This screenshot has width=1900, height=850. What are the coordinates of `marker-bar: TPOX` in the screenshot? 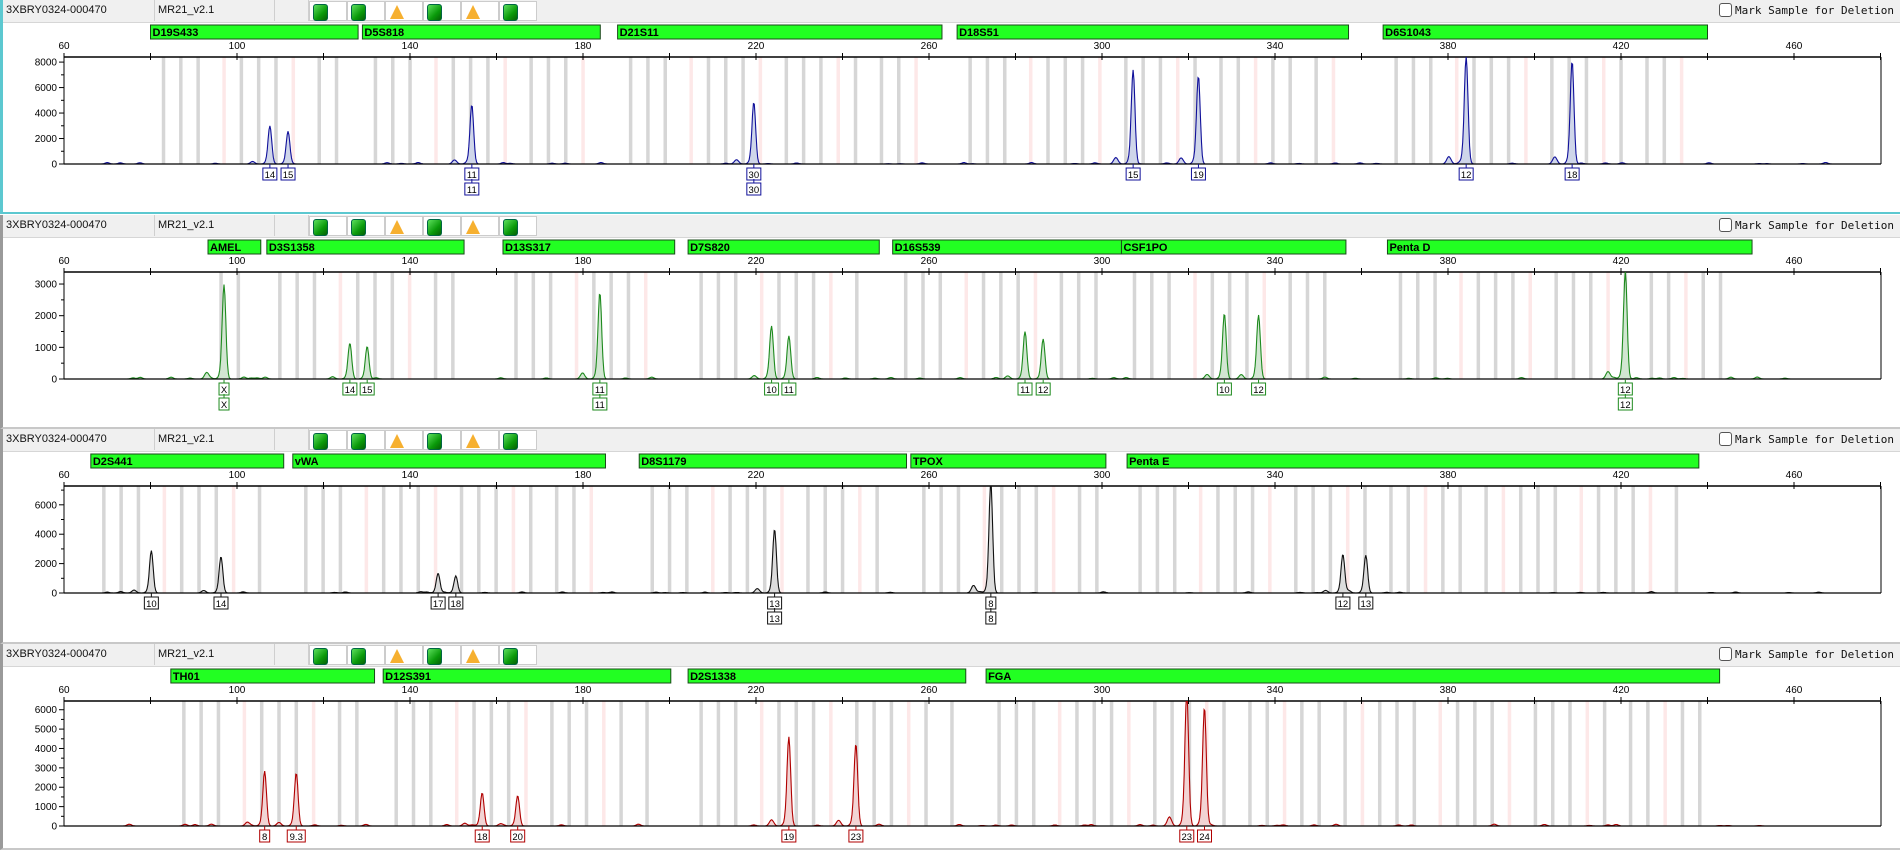 It's located at (1008, 461).